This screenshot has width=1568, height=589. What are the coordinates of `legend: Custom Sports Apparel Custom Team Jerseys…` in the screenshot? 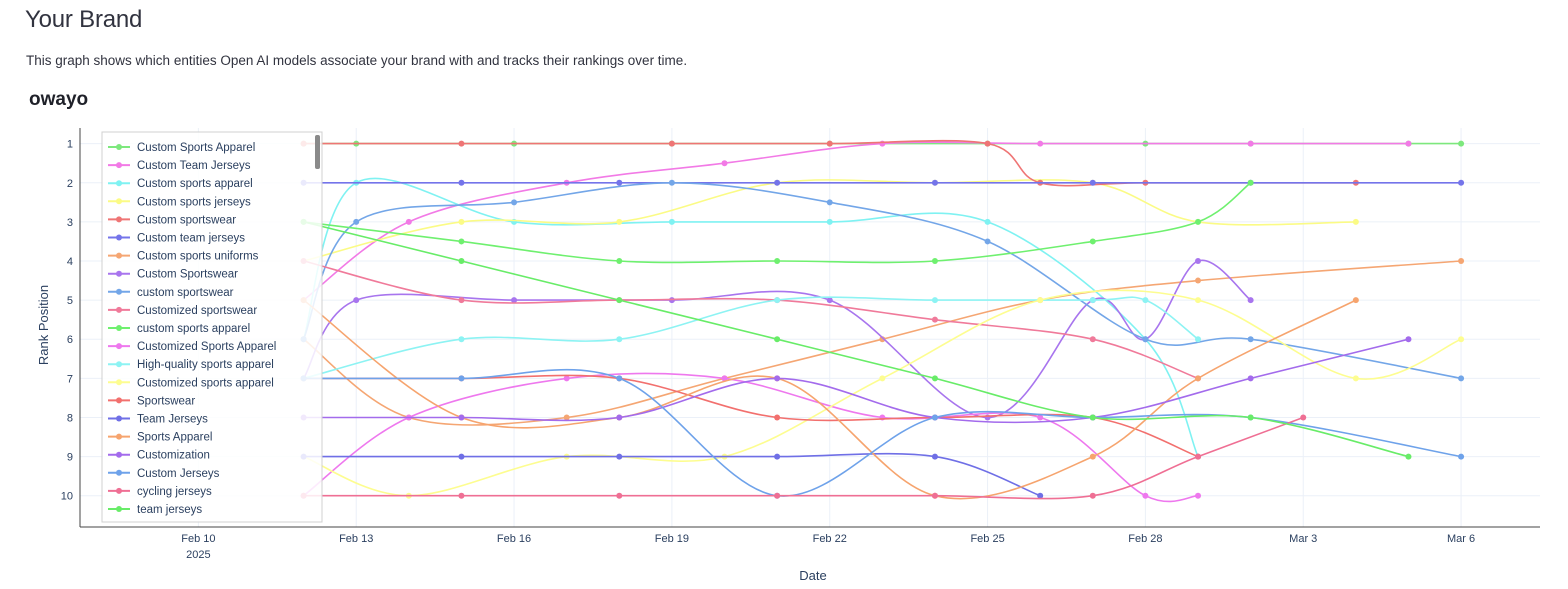 It's located at (212, 327).